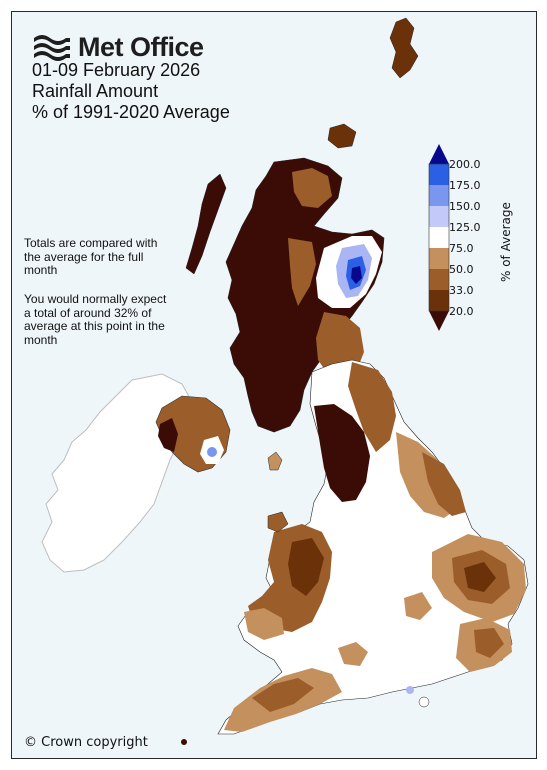 The image size is (547, 770). What do you see at coordinates (506, 242) in the screenshot?
I see `colorbar-title: % of Average` at bounding box center [506, 242].